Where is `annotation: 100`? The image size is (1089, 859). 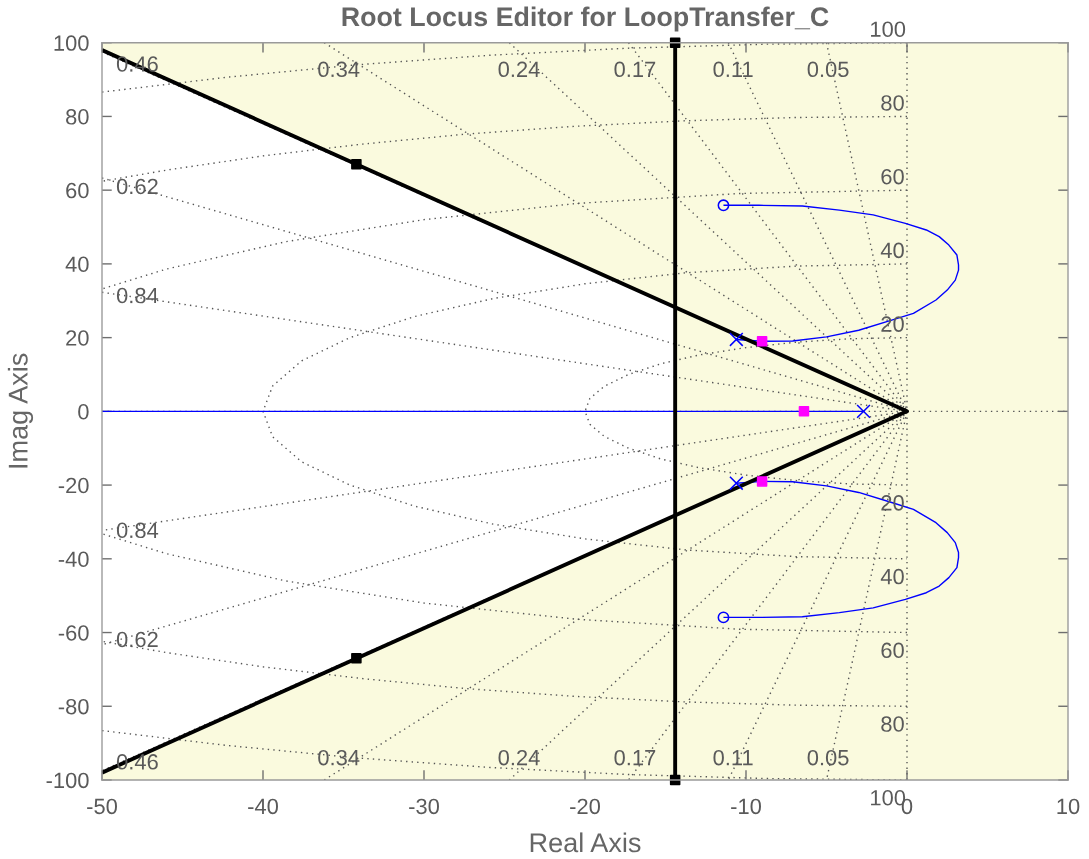
annotation: 100 is located at coordinates (888, 29).